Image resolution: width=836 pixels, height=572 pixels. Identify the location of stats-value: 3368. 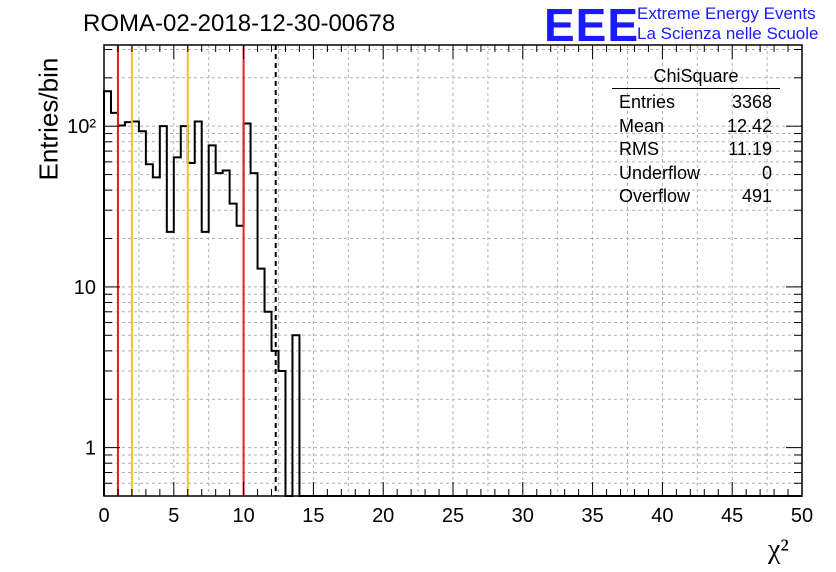
(751, 102).